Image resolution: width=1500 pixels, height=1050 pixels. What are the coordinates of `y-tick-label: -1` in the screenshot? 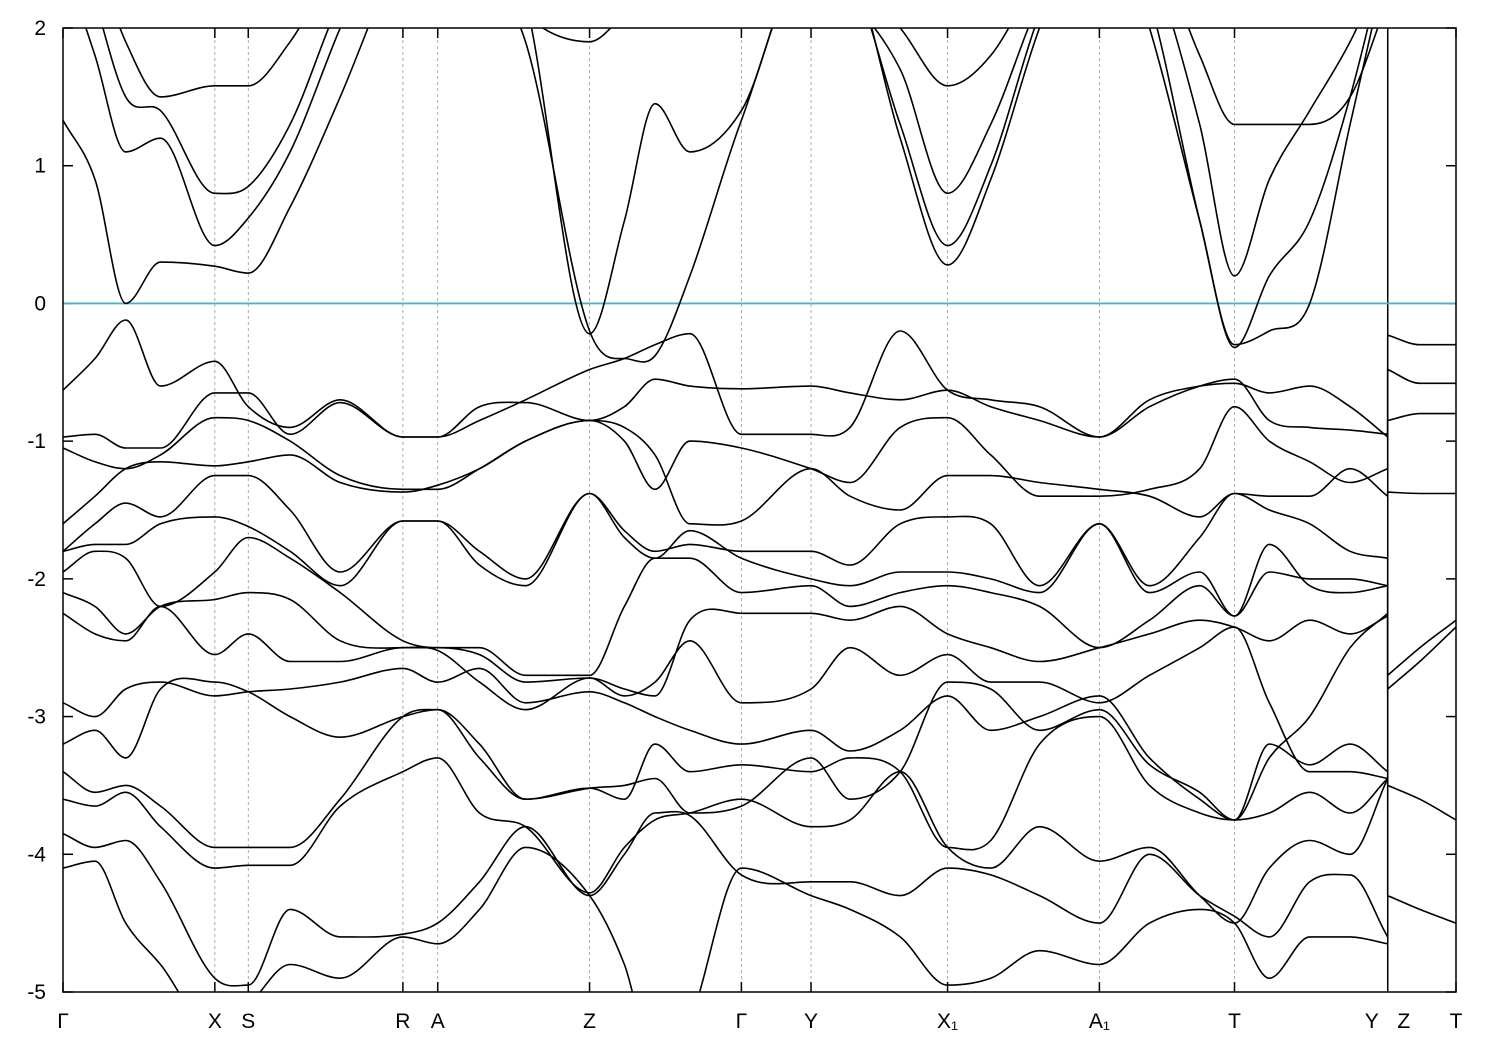 It's located at (36, 441).